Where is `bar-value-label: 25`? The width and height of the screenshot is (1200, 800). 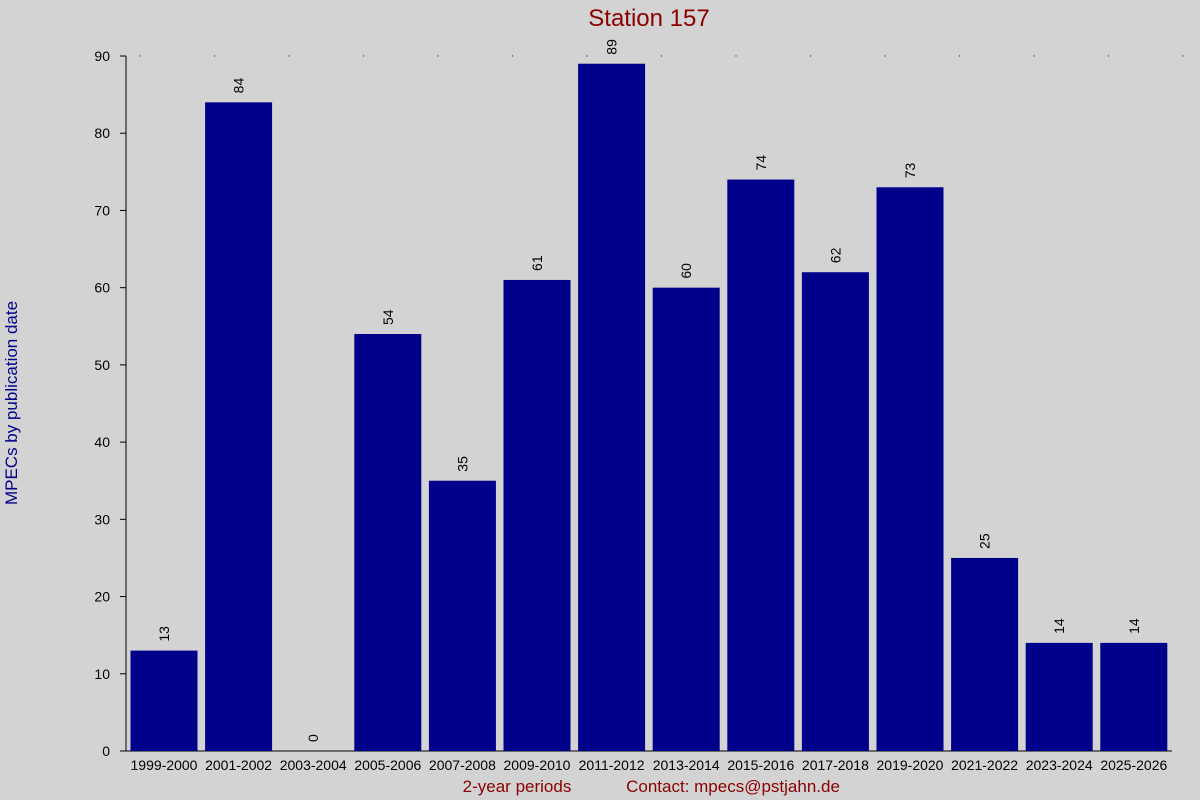 bar-value-label: 25 is located at coordinates (985, 541).